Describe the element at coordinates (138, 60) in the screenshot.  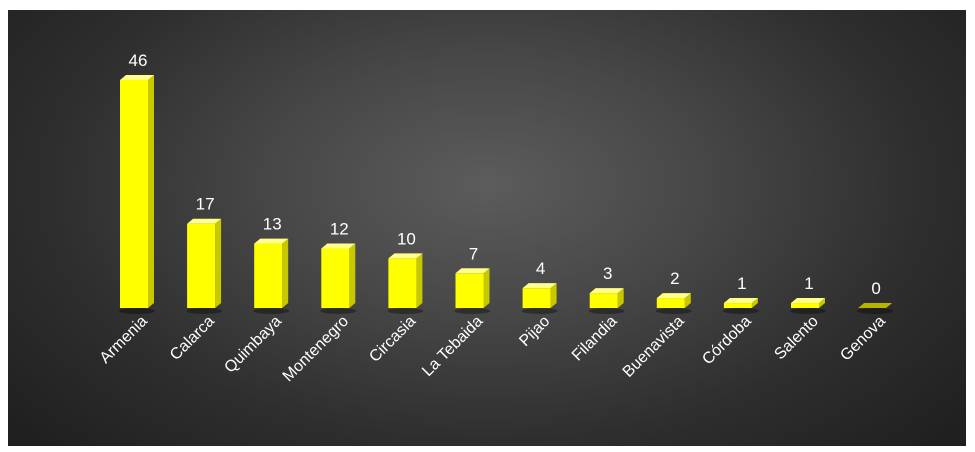
I see `data-label-armenia: 46` at that location.